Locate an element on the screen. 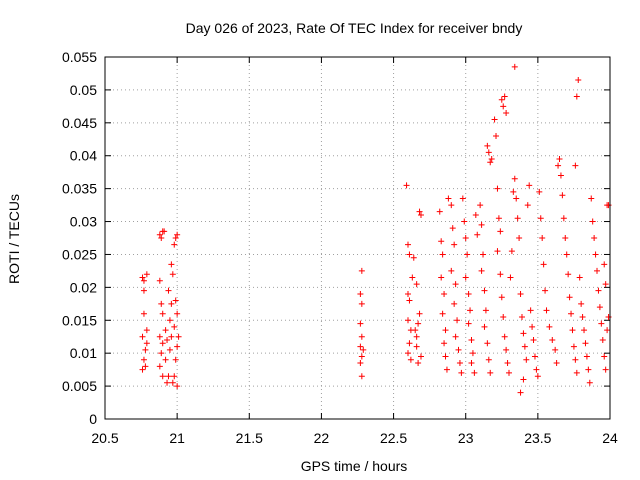 The image size is (640, 480). y-tick-label: 0.015 is located at coordinates (79, 320).